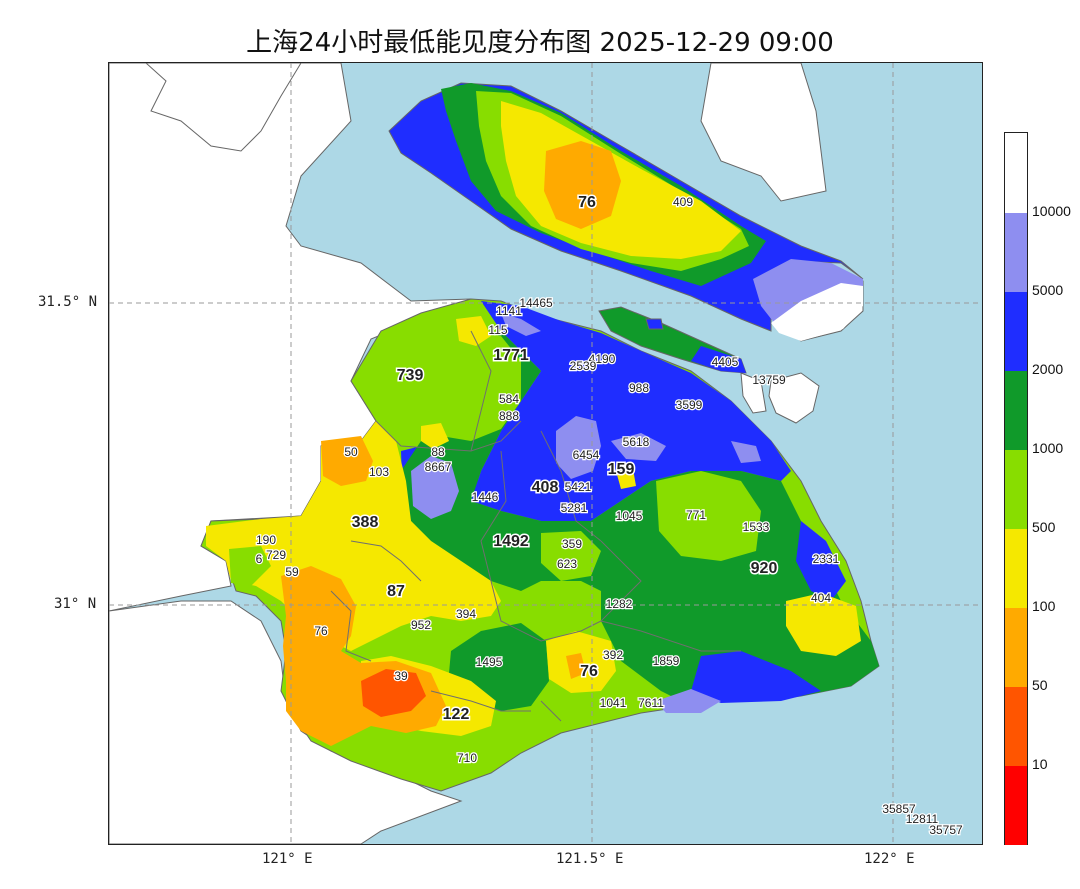 This screenshot has height=889, width=1080. I want to click on station-value-label: 952, so click(421, 625).